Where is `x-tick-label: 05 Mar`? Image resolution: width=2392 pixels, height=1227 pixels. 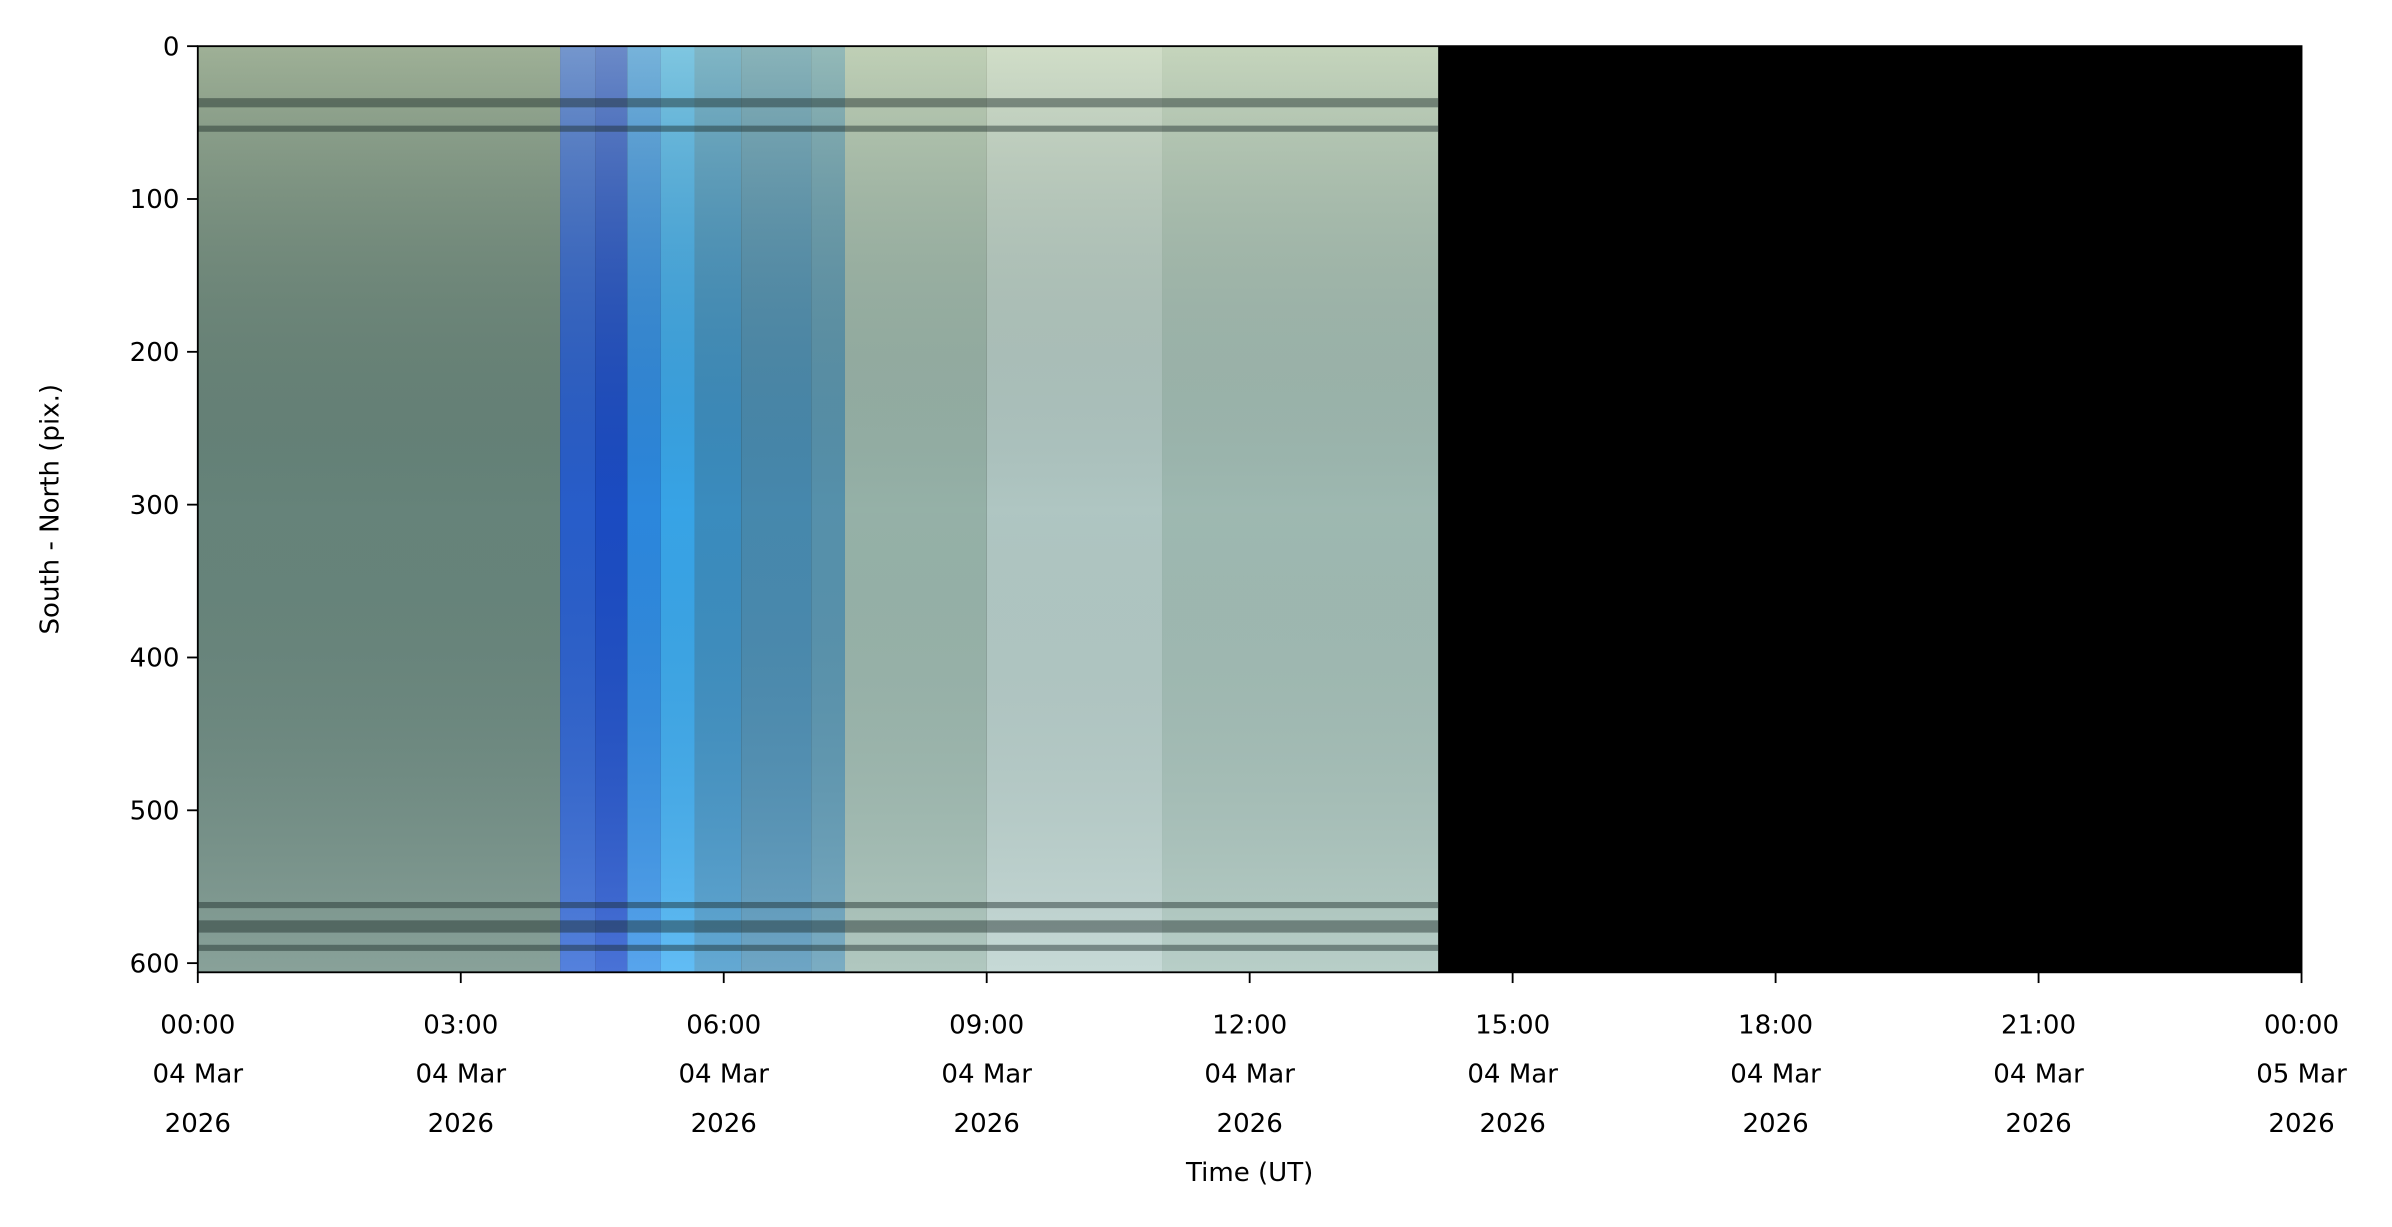
x-tick-label: 05 Mar is located at coordinates (2301, 1075).